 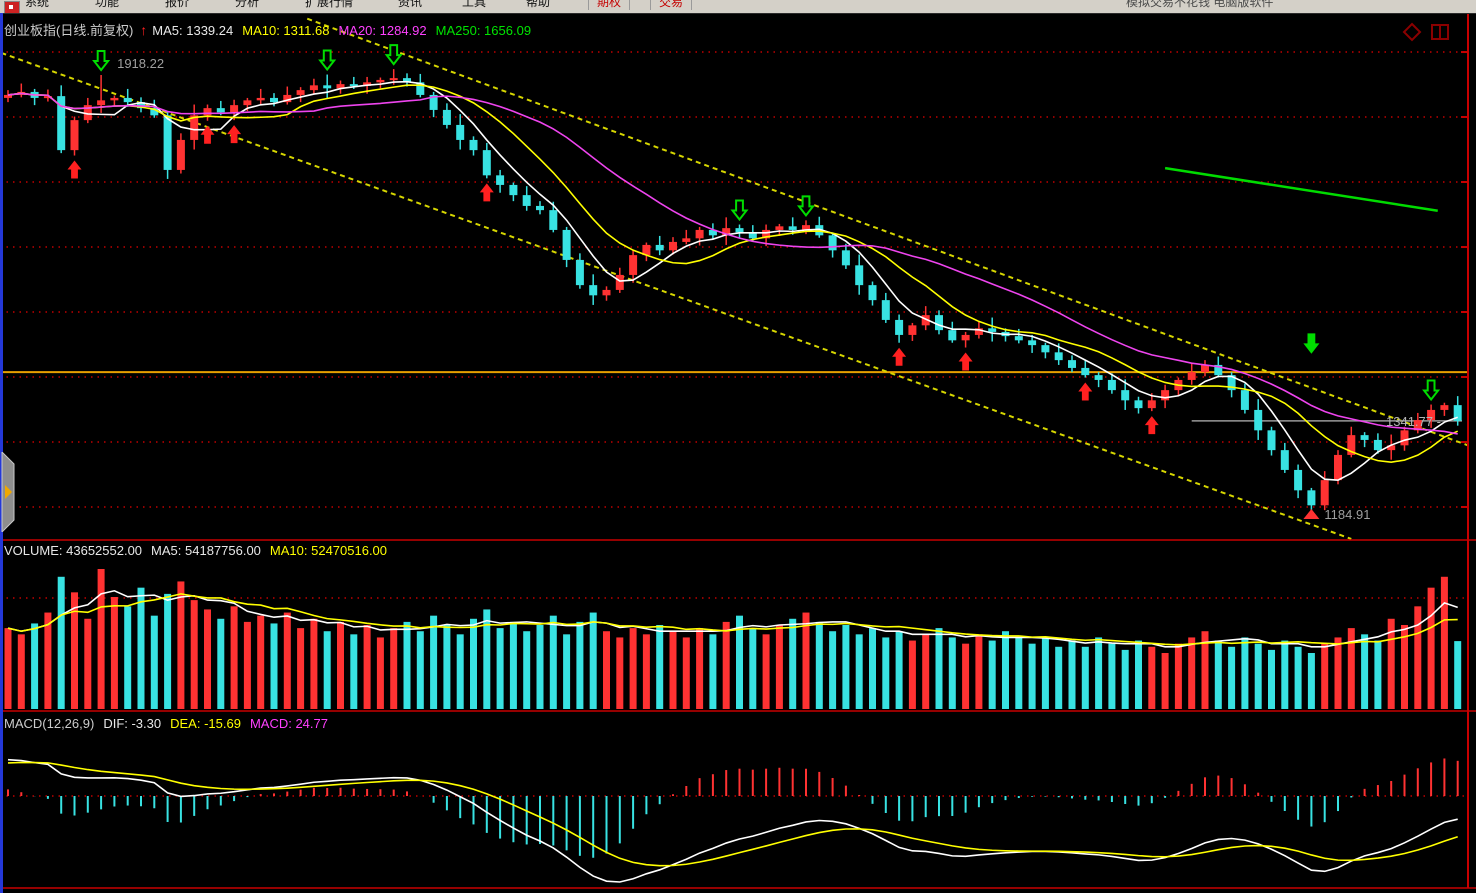 I want to click on menu-item-analysis: 分析, so click(x=247, y=4).